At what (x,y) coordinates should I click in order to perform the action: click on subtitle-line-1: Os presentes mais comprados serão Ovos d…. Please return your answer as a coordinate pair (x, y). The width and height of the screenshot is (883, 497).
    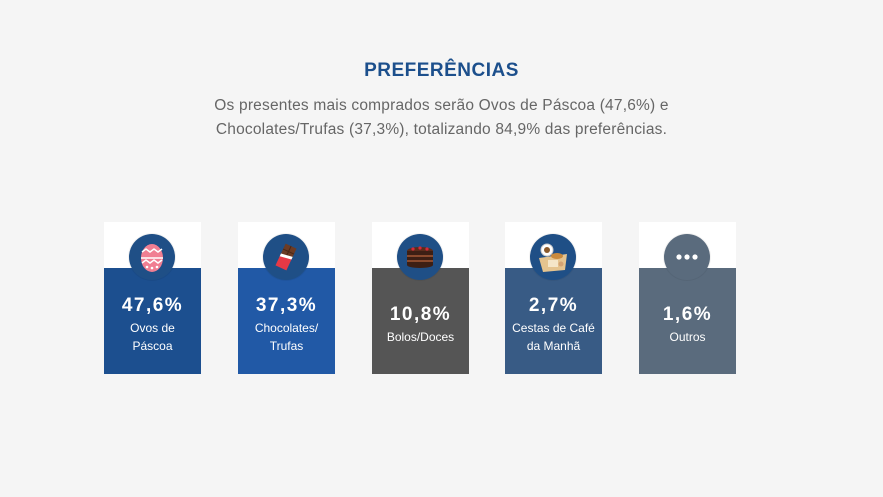
    Looking at the image, I should click on (441, 105).